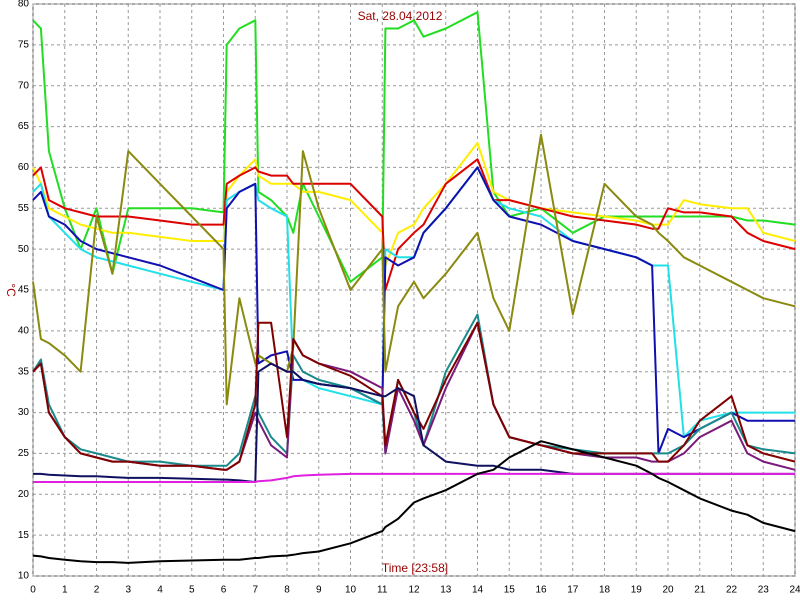  Describe the element at coordinates (33, 590) in the screenshot. I see `x-tick-label: 0` at that location.